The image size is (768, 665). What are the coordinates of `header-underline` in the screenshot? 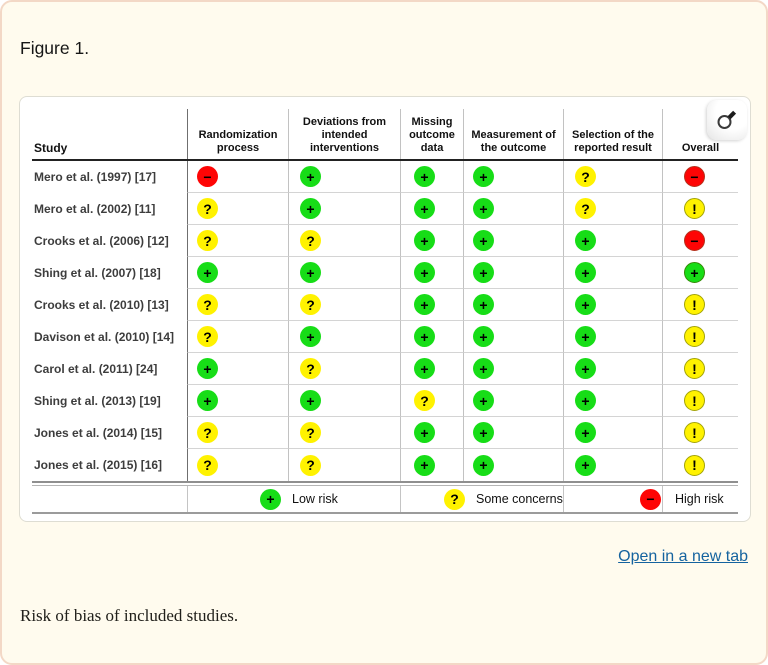 It's located at (385, 160).